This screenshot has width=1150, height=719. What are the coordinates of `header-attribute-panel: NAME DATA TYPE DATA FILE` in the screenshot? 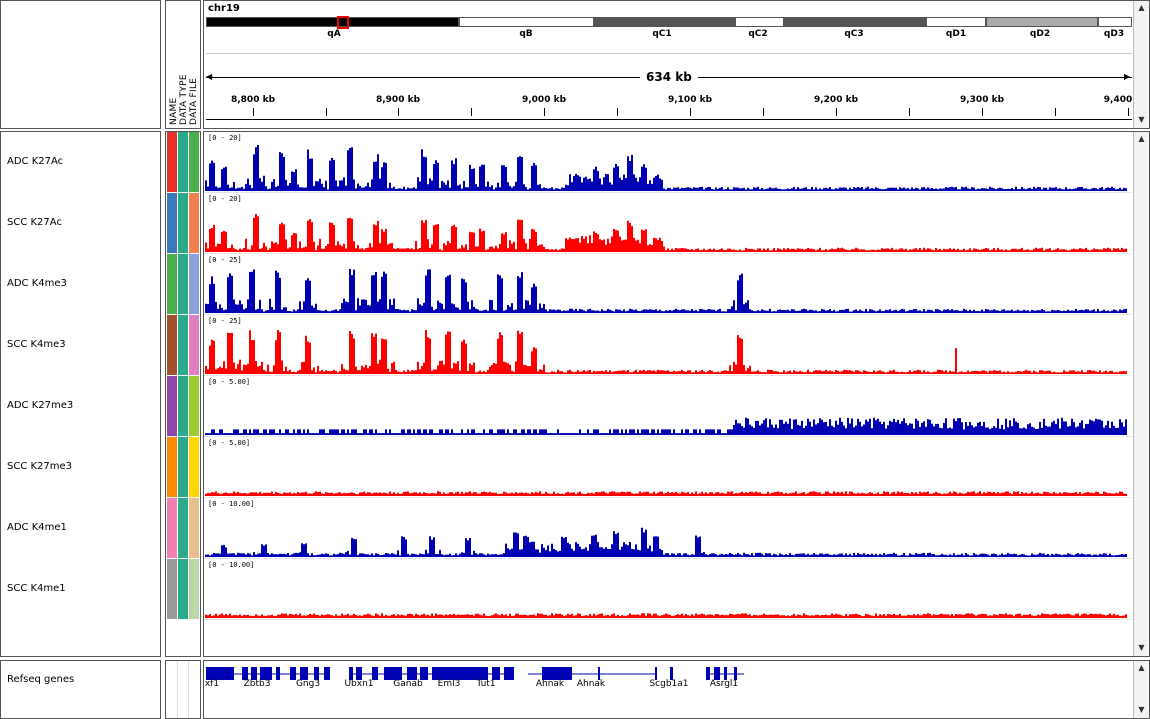 It's located at (183, 64).